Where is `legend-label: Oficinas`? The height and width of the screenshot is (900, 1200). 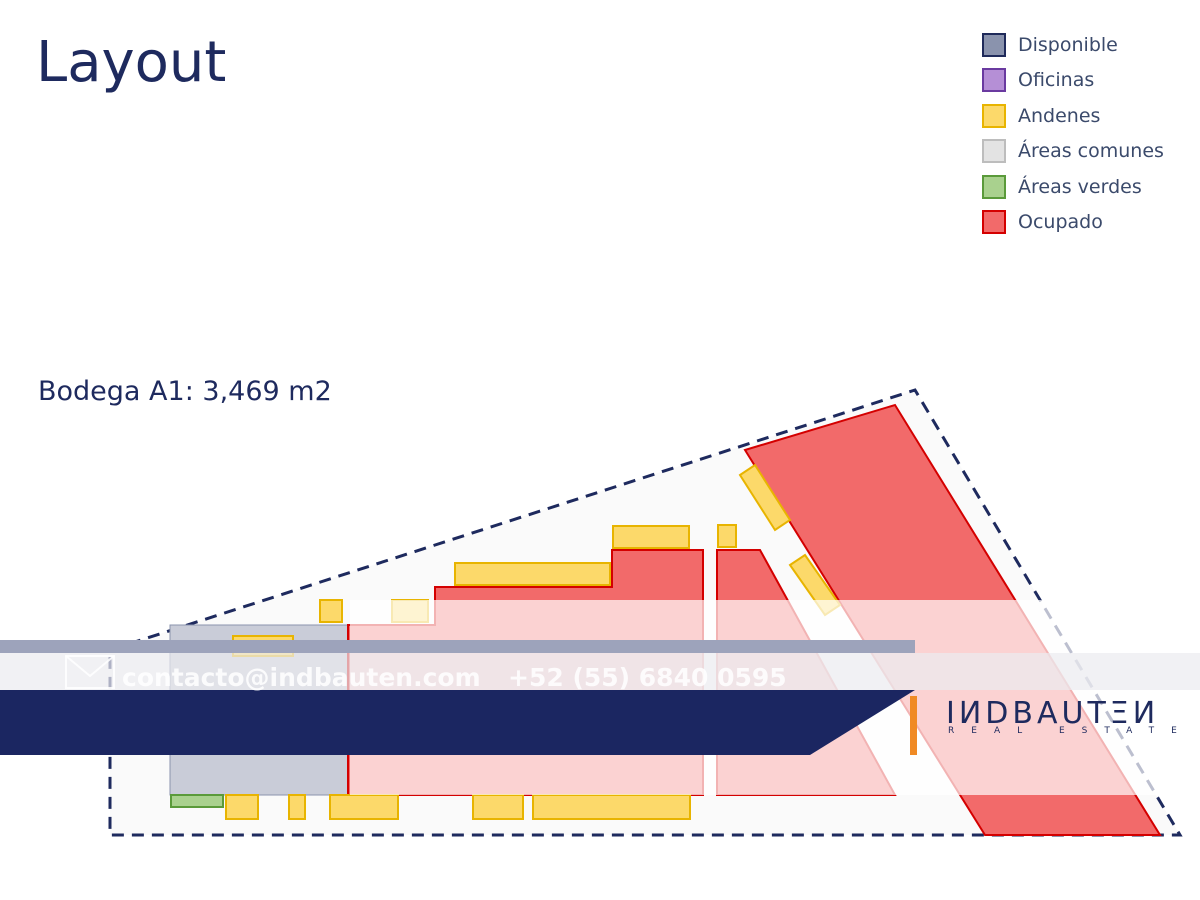 legend-label: Oficinas is located at coordinates (1056, 80).